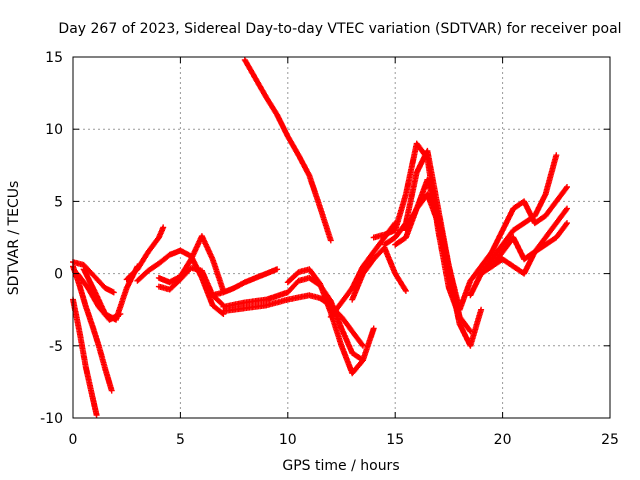 Image resolution: width=640 pixels, height=480 pixels. What do you see at coordinates (340, 466) in the screenshot?
I see `x-axis-title: GPS time / hours` at bounding box center [340, 466].